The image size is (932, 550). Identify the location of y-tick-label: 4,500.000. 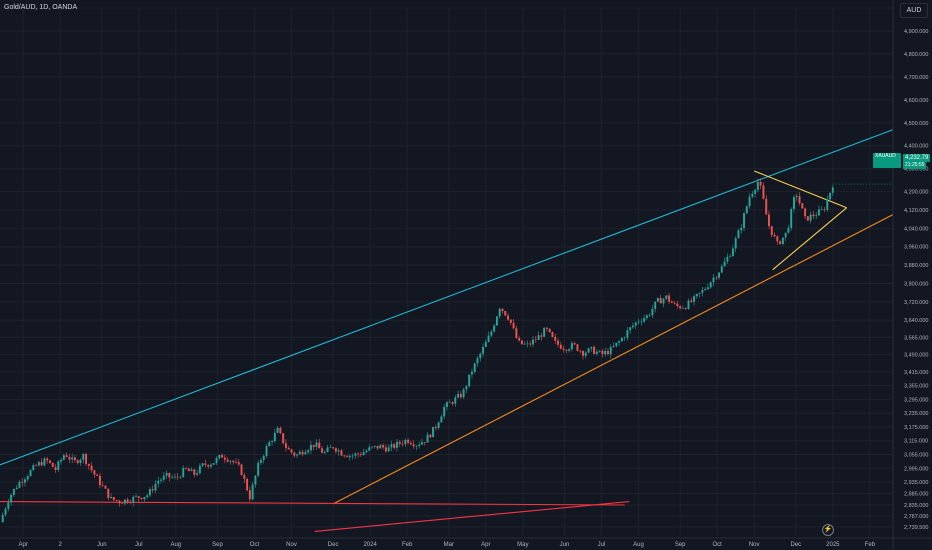
(916, 124).